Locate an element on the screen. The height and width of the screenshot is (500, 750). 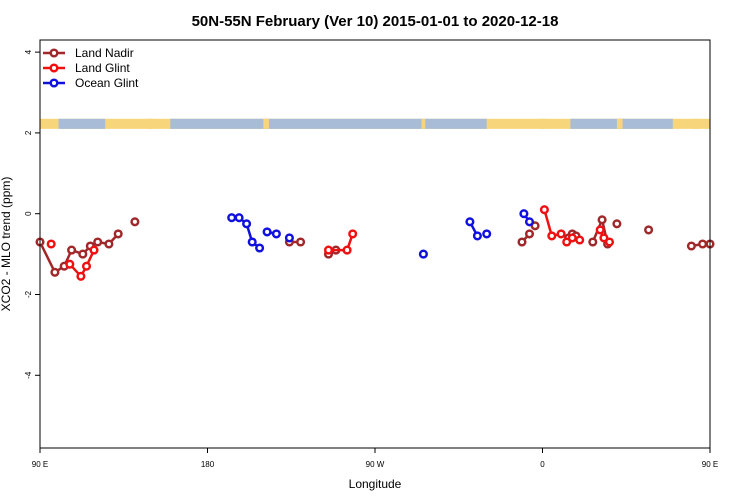
legend-label: Land Glint is located at coordinates (102, 68).